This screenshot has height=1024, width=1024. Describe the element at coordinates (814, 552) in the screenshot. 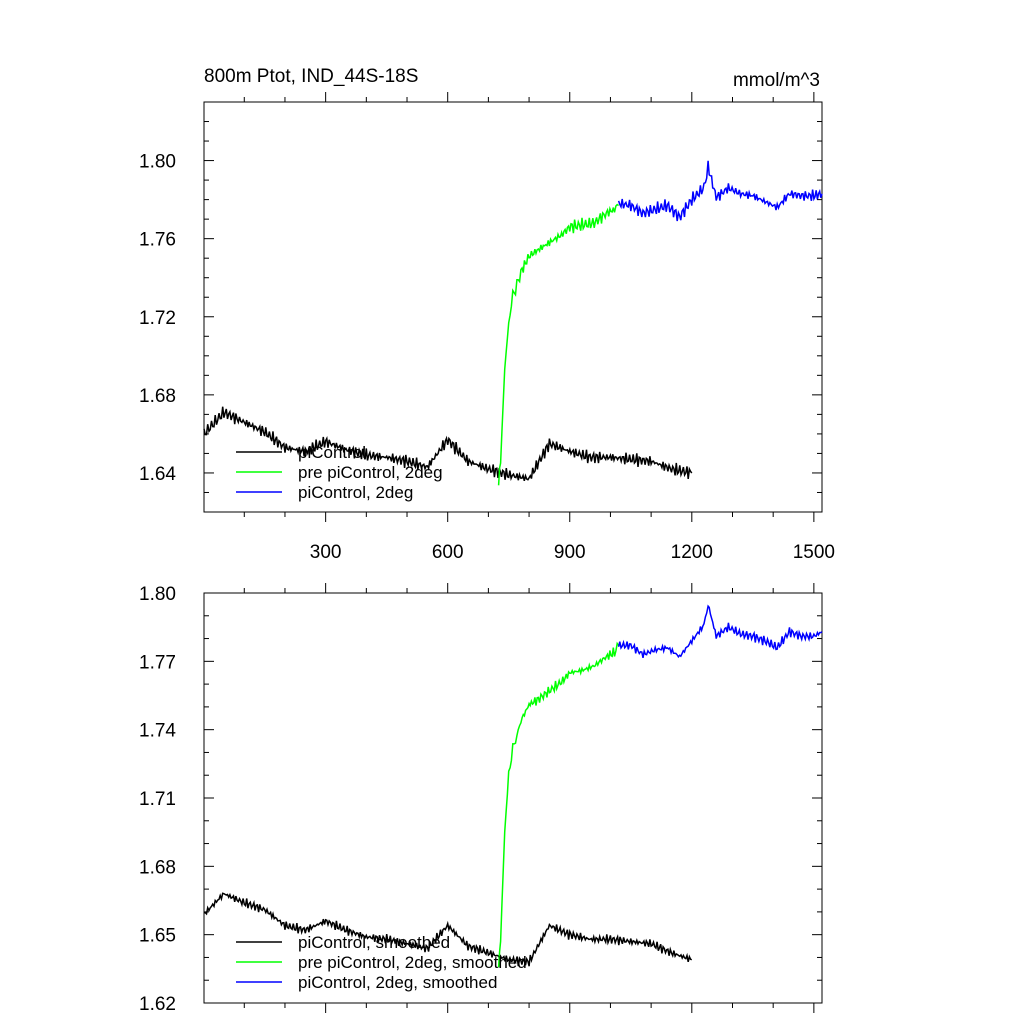

I see `x-tick-label: 1500` at that location.